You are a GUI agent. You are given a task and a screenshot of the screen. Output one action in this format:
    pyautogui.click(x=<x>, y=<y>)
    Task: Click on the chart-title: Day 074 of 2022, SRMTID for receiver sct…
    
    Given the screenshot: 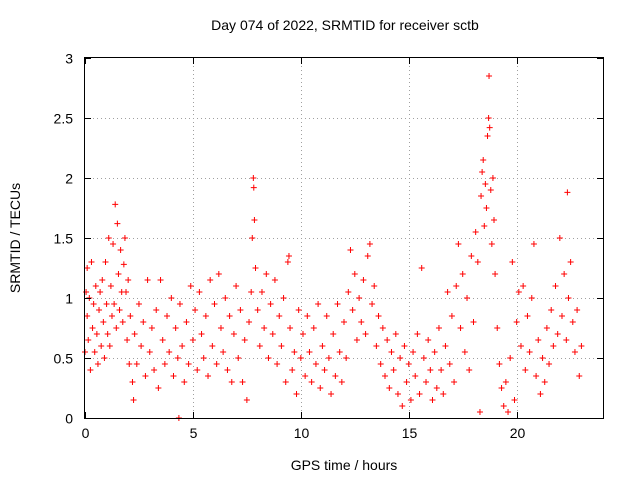 What is the action you would take?
    pyautogui.click(x=345, y=25)
    